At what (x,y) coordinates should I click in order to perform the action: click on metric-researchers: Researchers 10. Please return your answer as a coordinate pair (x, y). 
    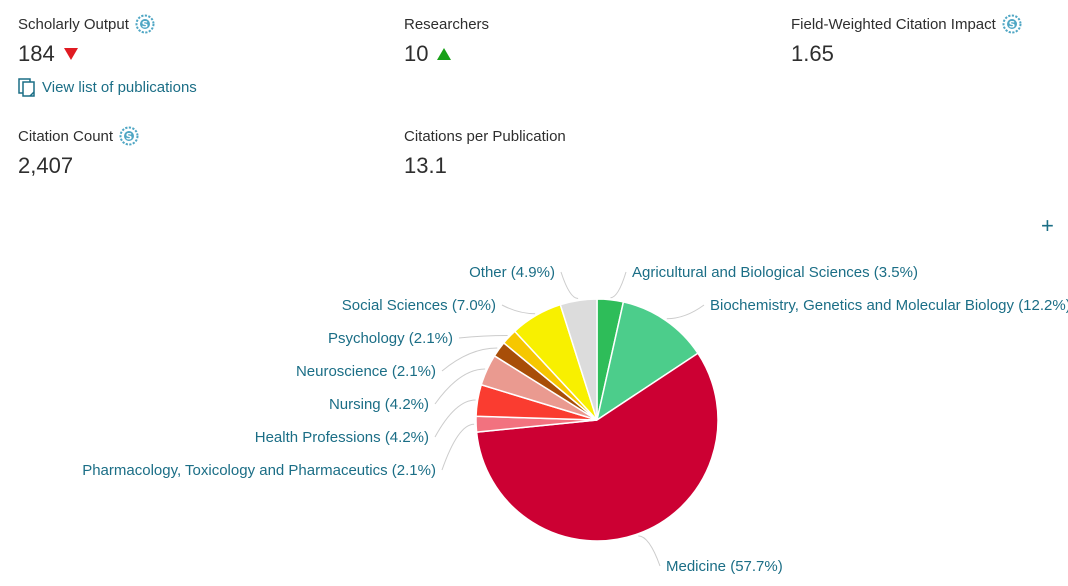
    Looking at the image, I should click on (446, 41).